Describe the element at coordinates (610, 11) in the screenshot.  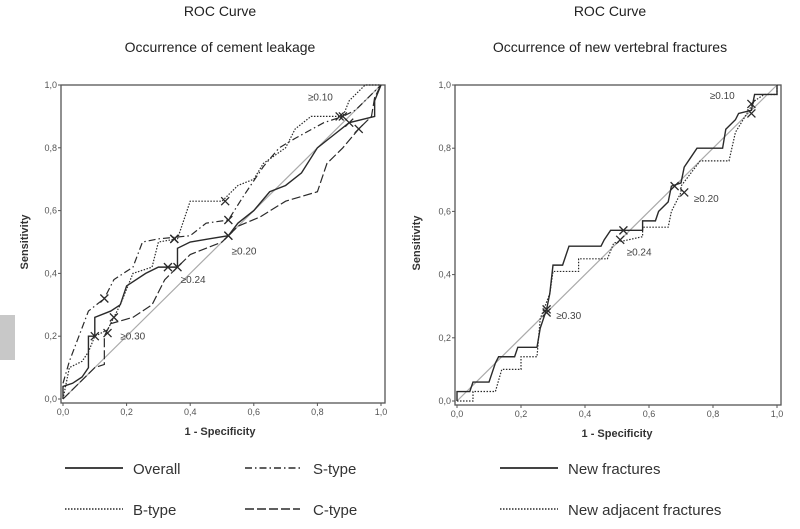
I see `right-chart-title: ROC Curve` at that location.